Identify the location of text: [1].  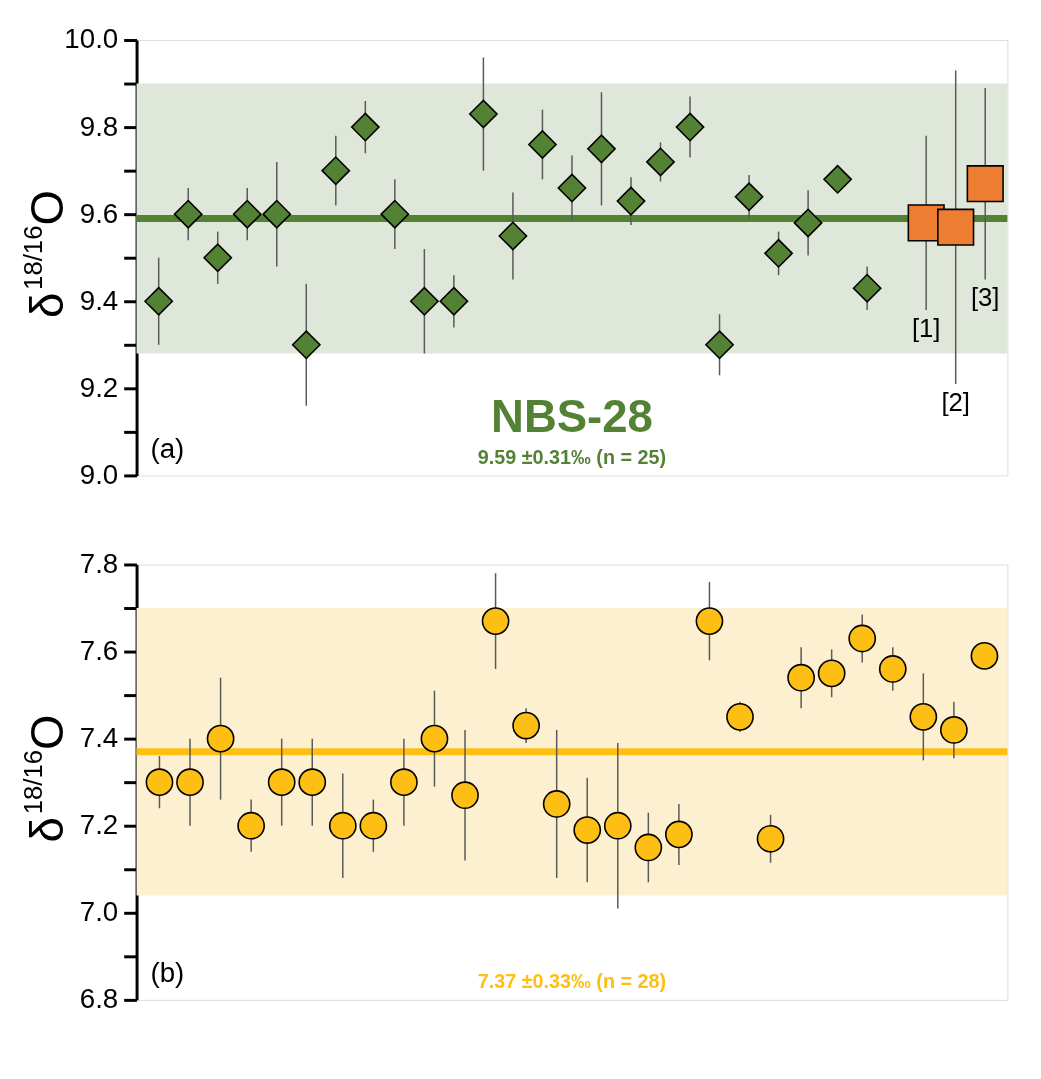
(926, 327).